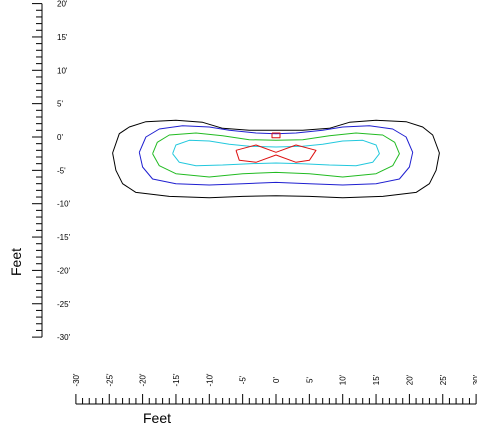 The height and width of the screenshot is (433, 477). Describe the element at coordinates (143, 380) in the screenshot. I see `x-tick-label: -20'` at that location.